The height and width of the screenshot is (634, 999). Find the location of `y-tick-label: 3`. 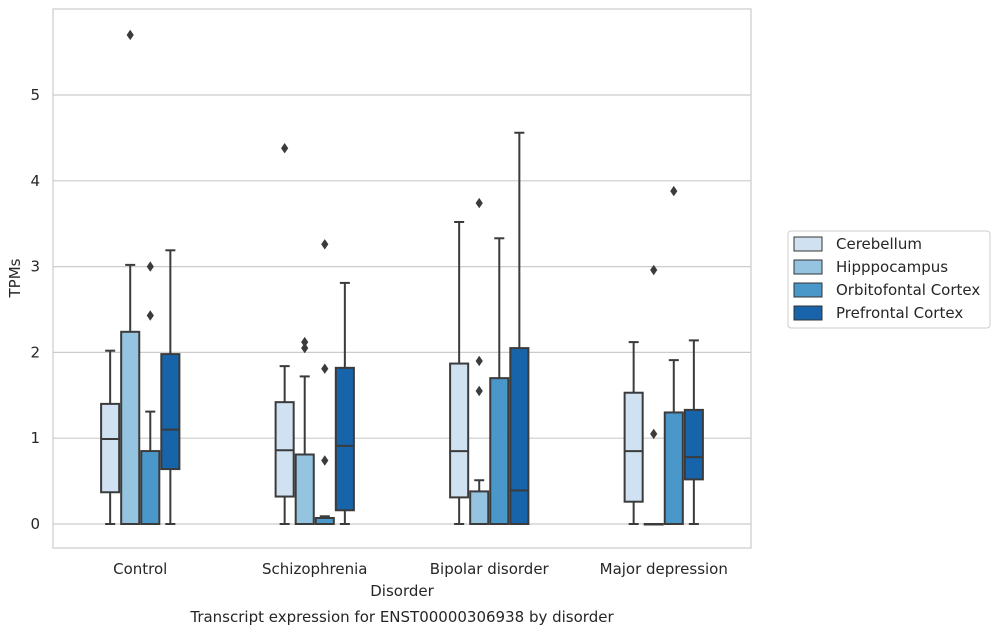

y-tick-label: 3 is located at coordinates (35, 267).